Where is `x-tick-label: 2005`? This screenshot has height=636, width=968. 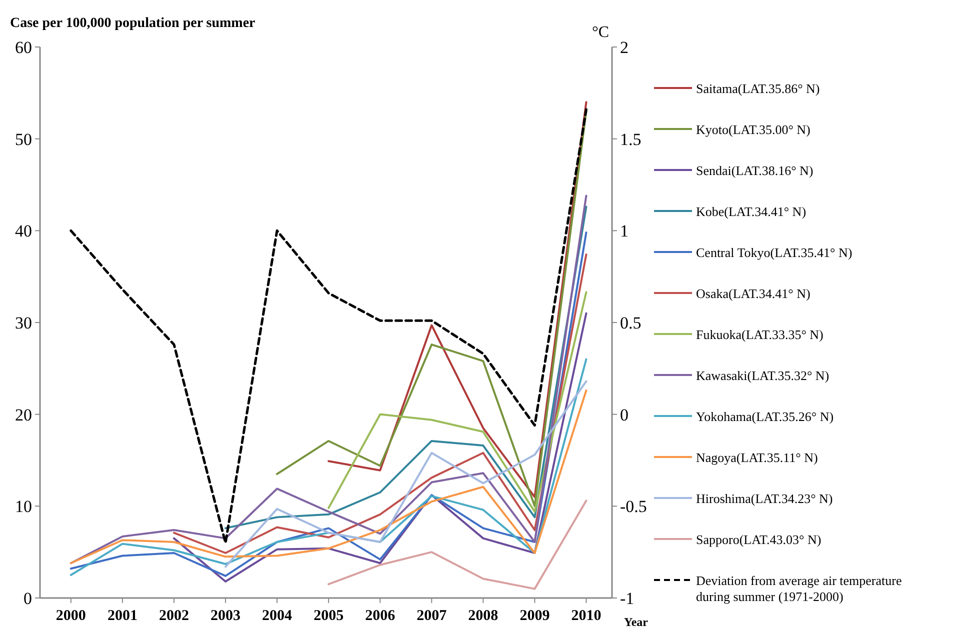
x-tick-label: 2005 is located at coordinates (329, 616).